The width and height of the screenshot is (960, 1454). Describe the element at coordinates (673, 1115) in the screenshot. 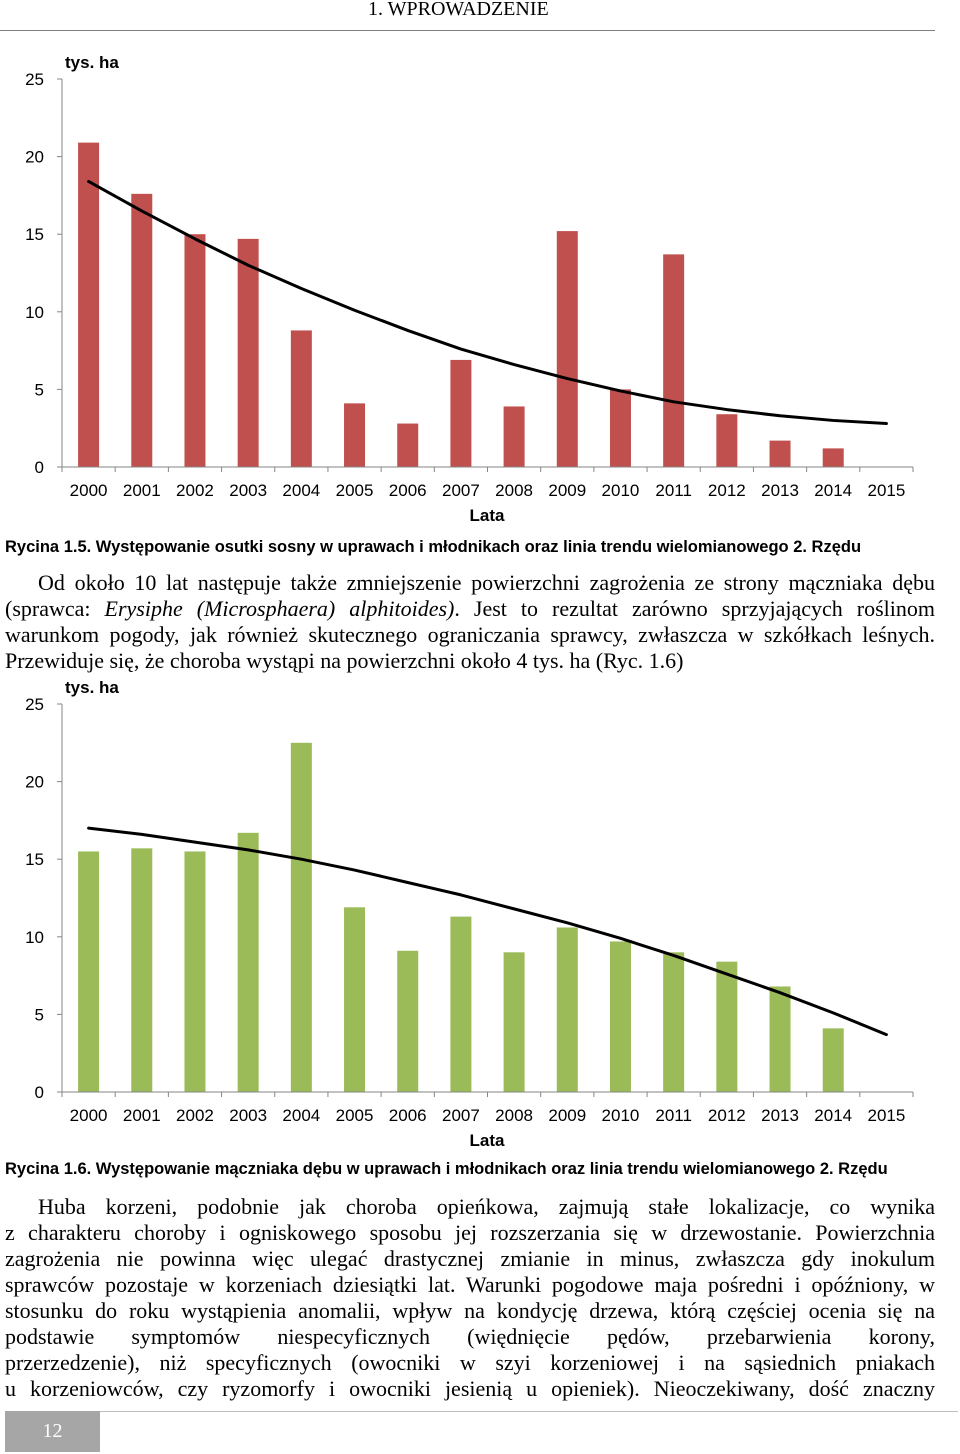

I see `x-tick-label: 2011` at that location.